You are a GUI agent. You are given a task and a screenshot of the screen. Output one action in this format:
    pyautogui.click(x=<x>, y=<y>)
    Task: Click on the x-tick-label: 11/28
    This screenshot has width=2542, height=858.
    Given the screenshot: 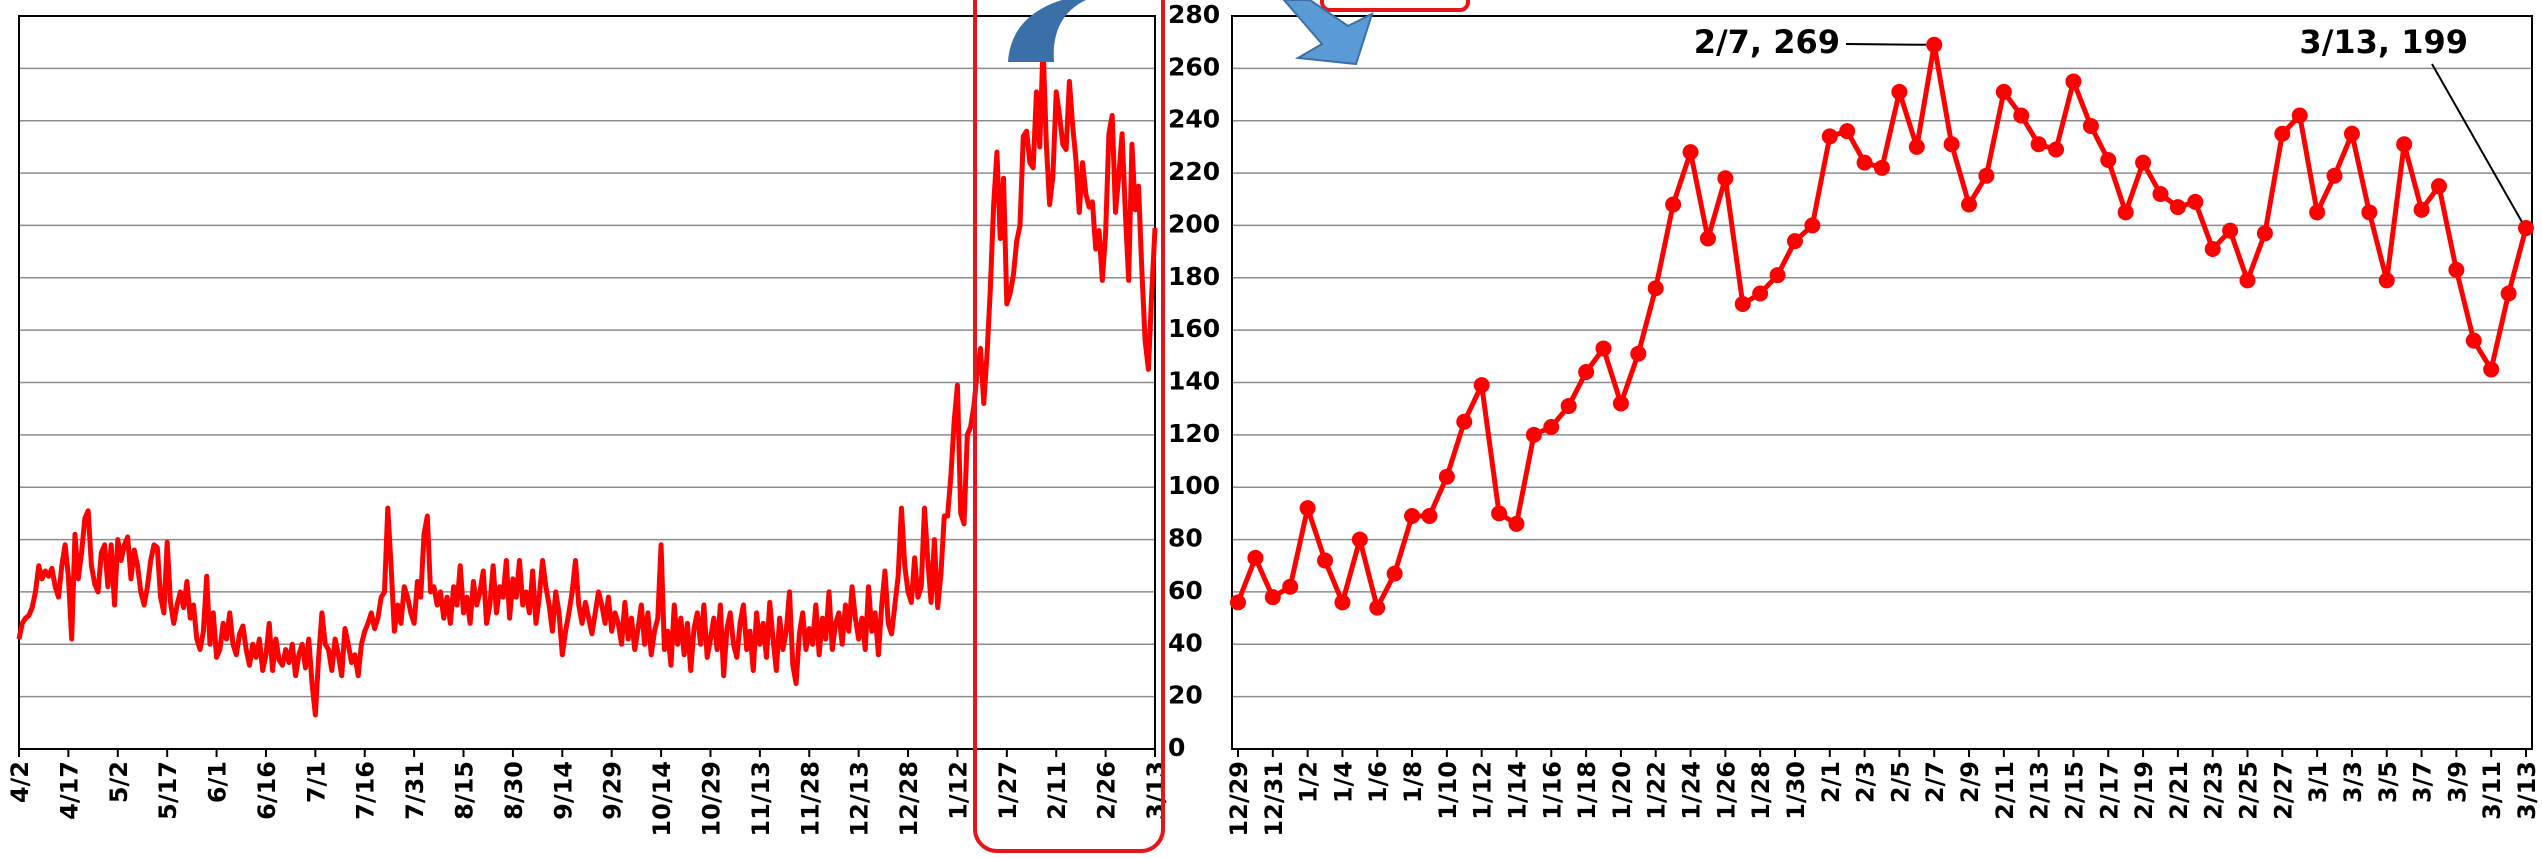 What is the action you would take?
    pyautogui.click(x=810, y=799)
    